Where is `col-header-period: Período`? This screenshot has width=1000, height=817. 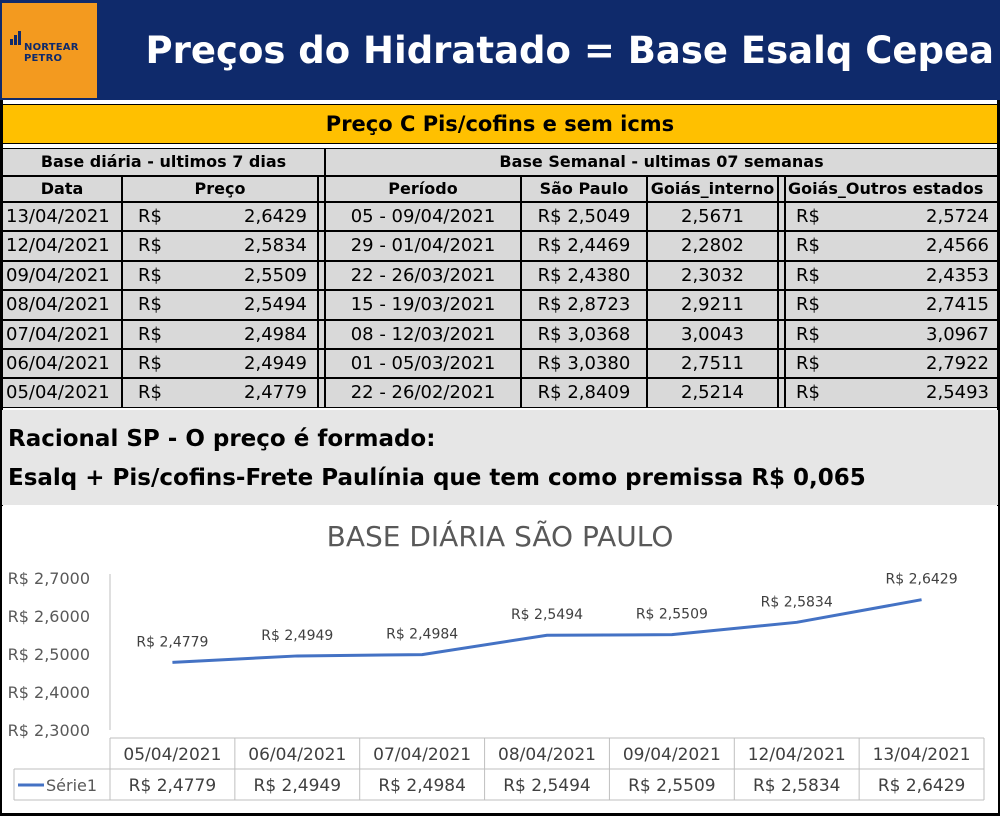 col-header-period: Período is located at coordinates (423, 189).